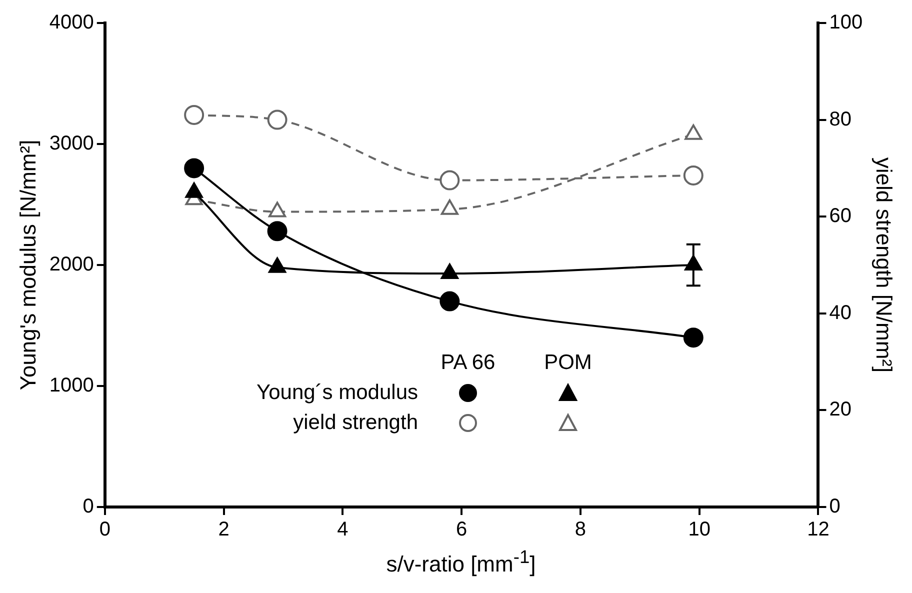 Image resolution: width=912 pixels, height=593 pixels. I want to click on y2-tick-label: 100, so click(846, 23).